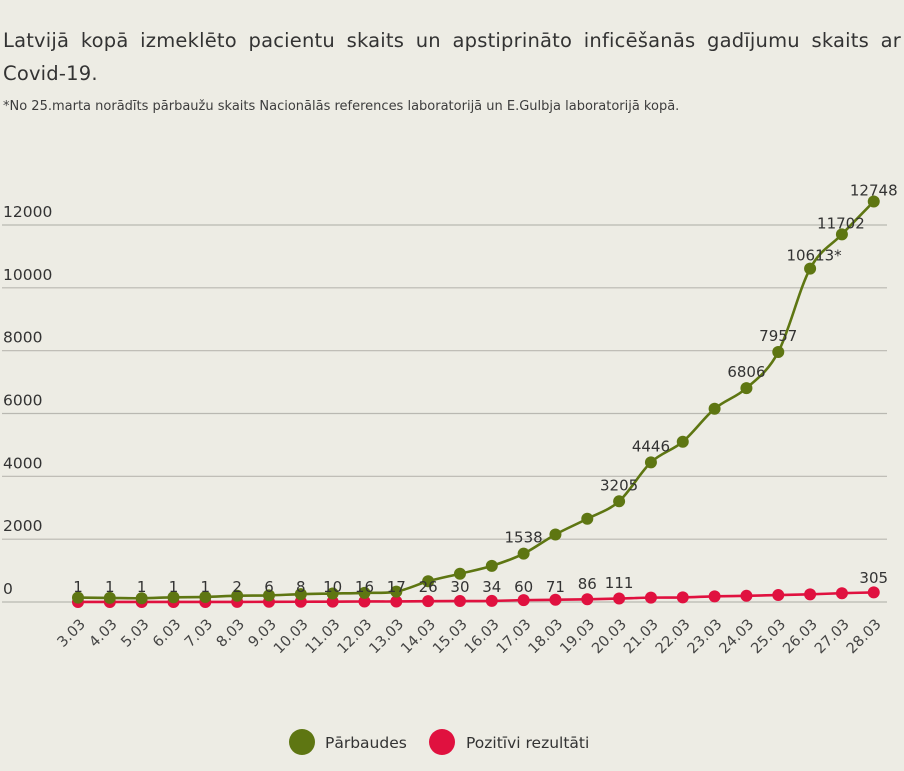 The image size is (904, 771). What do you see at coordinates (231, 634) in the screenshot?
I see `x-tick-label: 8.03` at bounding box center [231, 634].